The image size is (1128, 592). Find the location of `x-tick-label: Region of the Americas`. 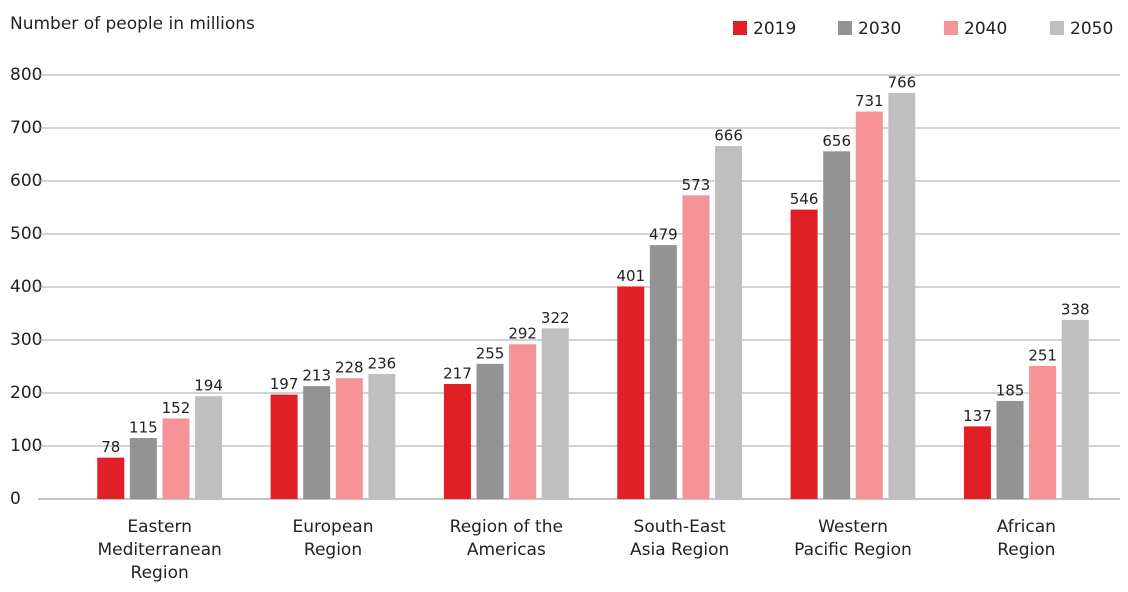

x-tick-label: Region of the Americas is located at coordinates (506, 538).